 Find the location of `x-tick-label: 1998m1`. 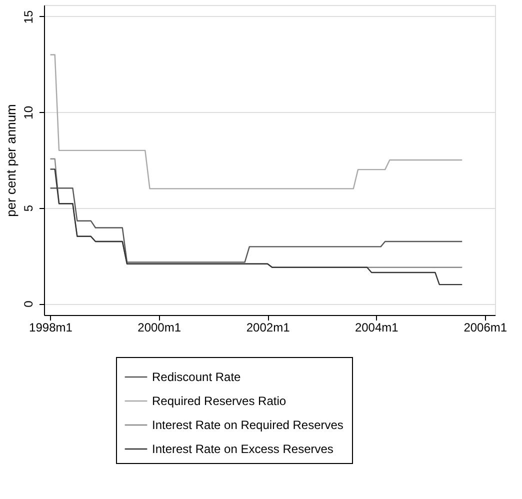

x-tick-label: 1998m1 is located at coordinates (51, 327).